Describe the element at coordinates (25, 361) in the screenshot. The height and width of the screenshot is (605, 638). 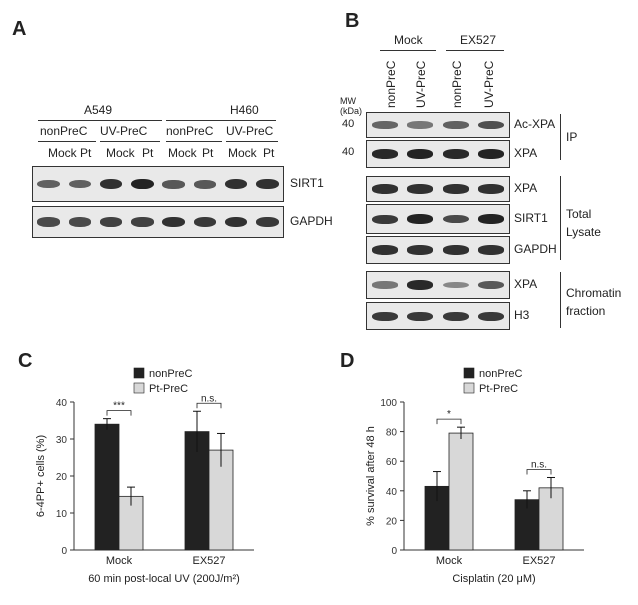
I see `panel-c-letter: C` at that location.